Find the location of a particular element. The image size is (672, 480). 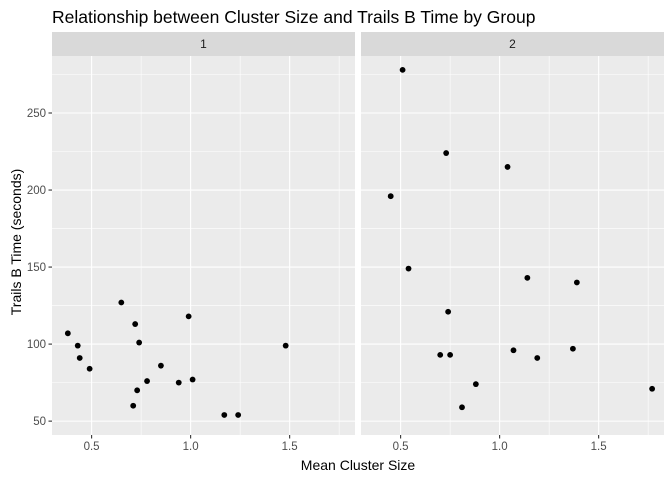

facet-strip-label: 1 is located at coordinates (203, 44).